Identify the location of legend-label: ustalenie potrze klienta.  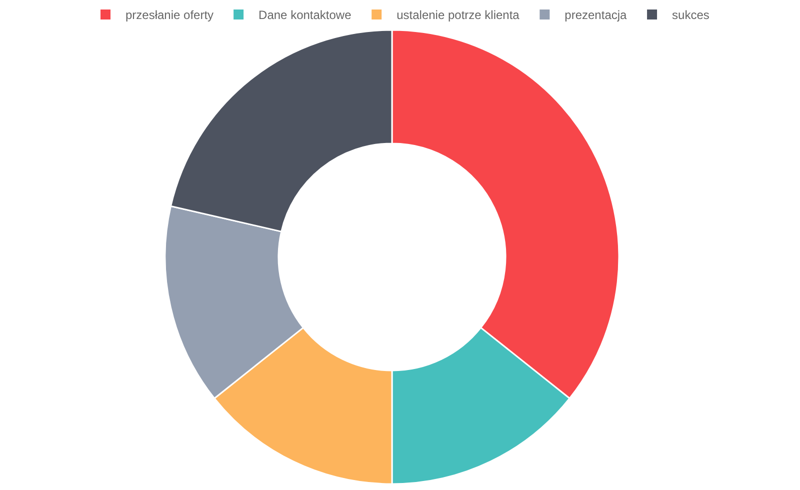
(458, 15).